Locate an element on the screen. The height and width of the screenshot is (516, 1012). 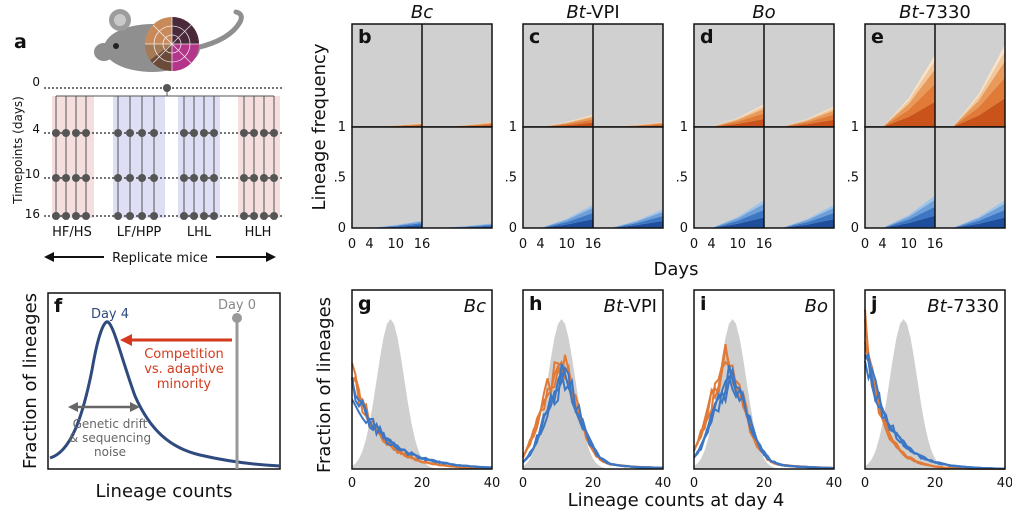
panel-label-c: c is located at coordinates (534, 37).